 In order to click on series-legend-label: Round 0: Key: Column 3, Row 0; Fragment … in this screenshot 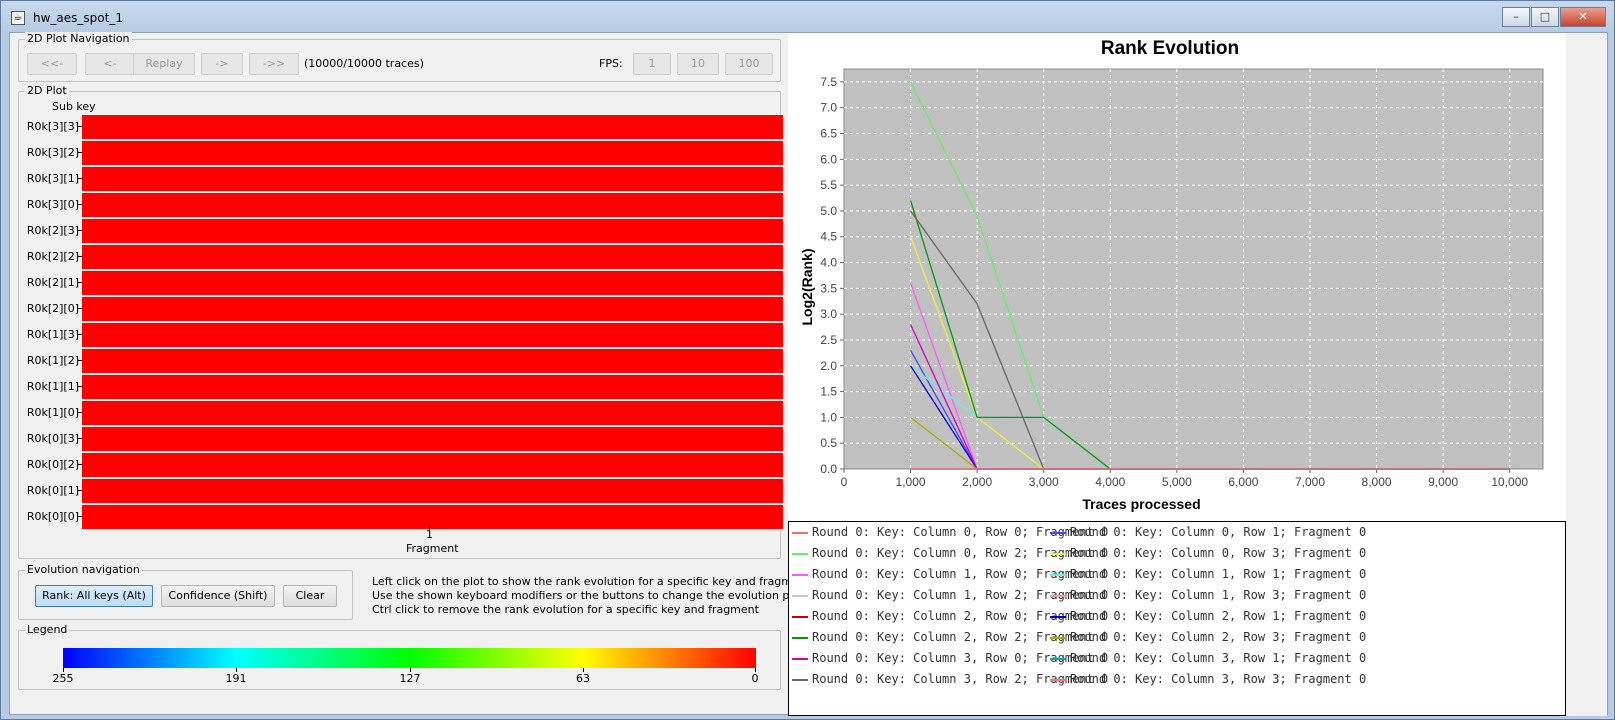, I will do `click(960, 658)`.